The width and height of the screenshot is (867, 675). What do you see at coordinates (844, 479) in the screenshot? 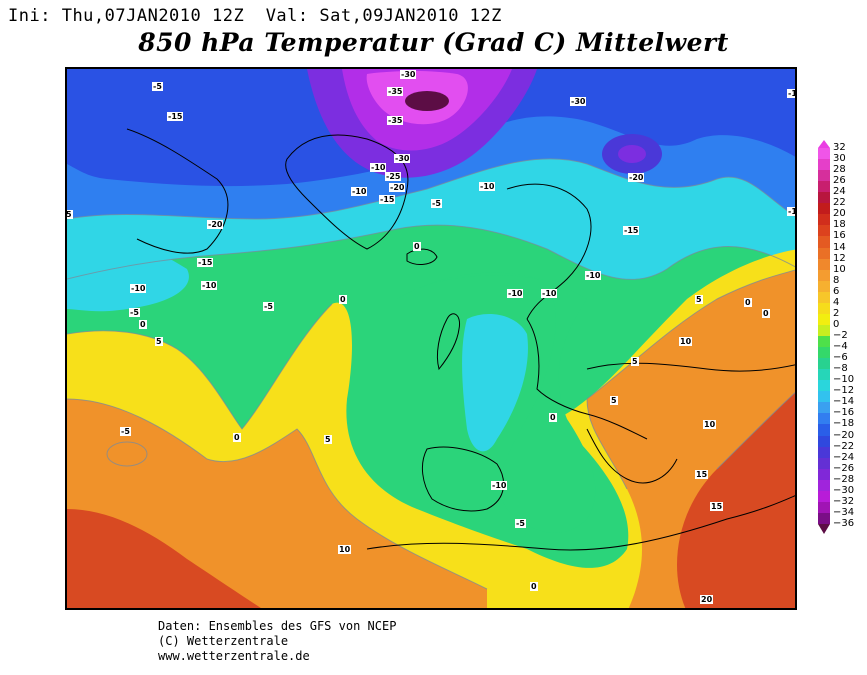
I see `legend-label: −28` at bounding box center [844, 479].